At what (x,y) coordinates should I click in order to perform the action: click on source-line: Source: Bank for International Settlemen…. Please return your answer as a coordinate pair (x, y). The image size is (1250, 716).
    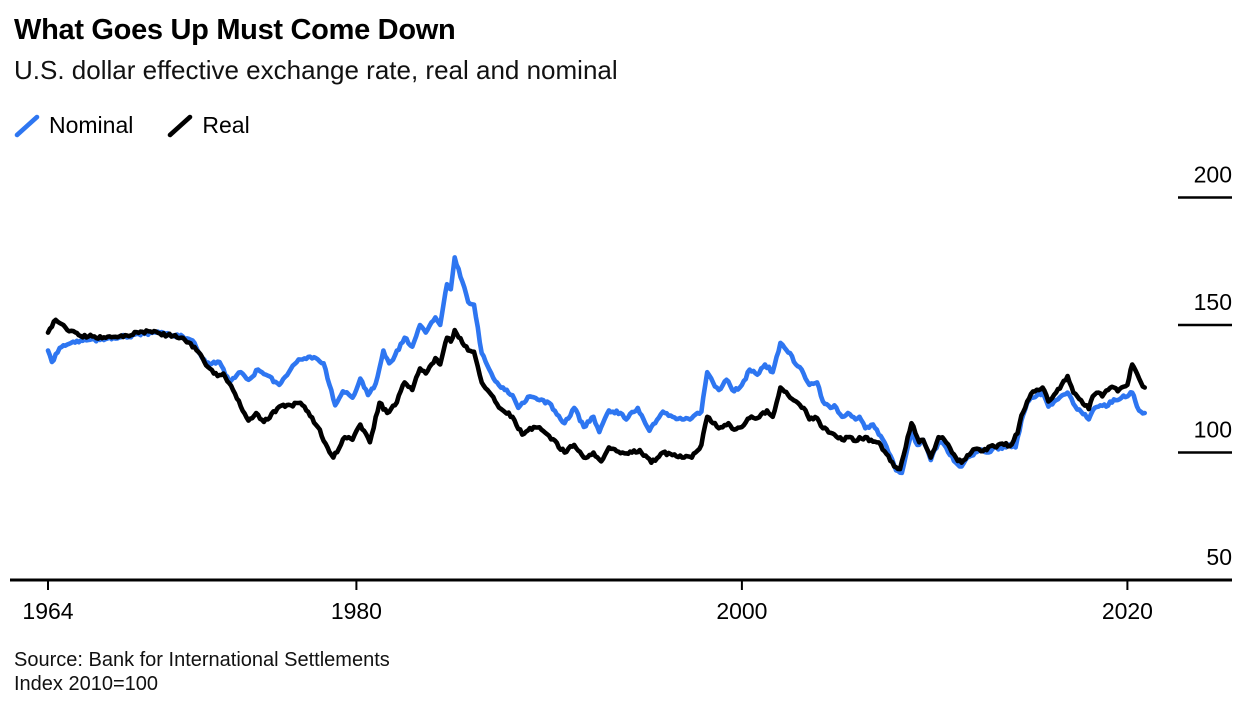
    Looking at the image, I should click on (202, 660).